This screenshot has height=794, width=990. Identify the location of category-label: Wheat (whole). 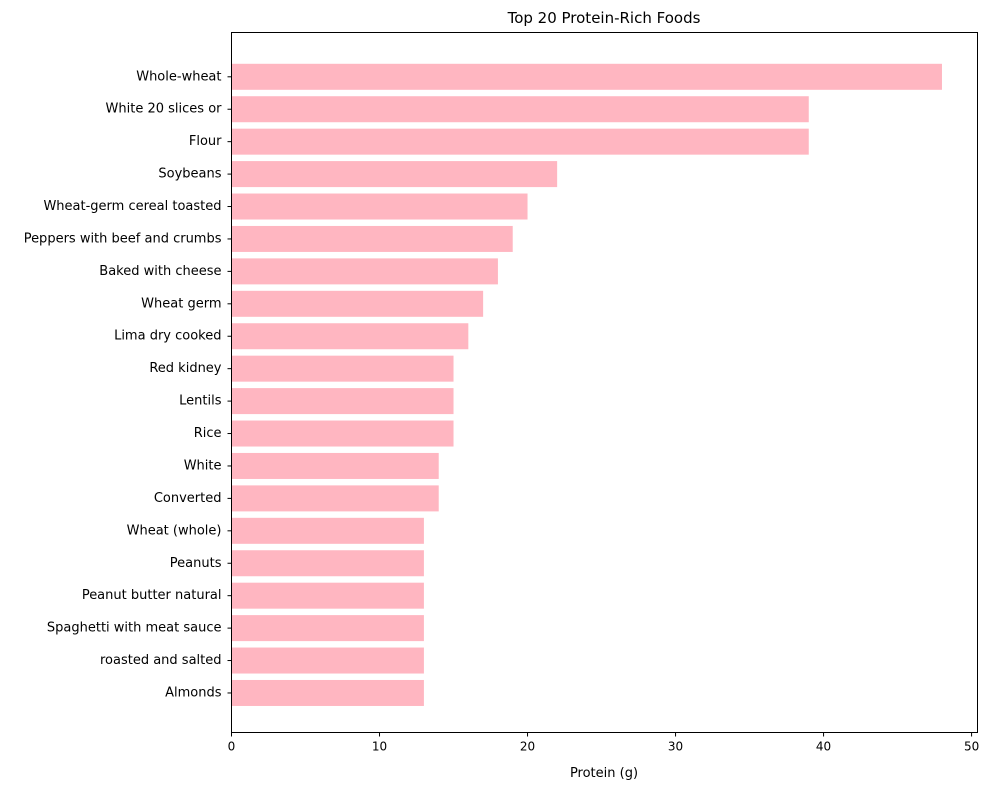
(174, 530).